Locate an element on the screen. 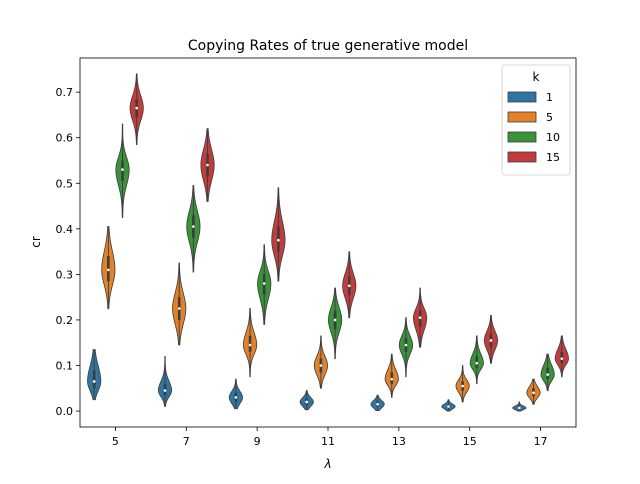 The image size is (640, 484). legend-swatch-k10 is located at coordinates (522, 137).